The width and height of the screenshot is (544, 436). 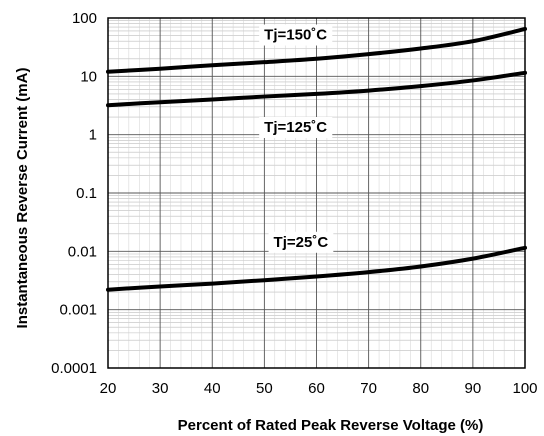 What do you see at coordinates (93, 135) in the screenshot?
I see `y-tick-label: 1` at bounding box center [93, 135].